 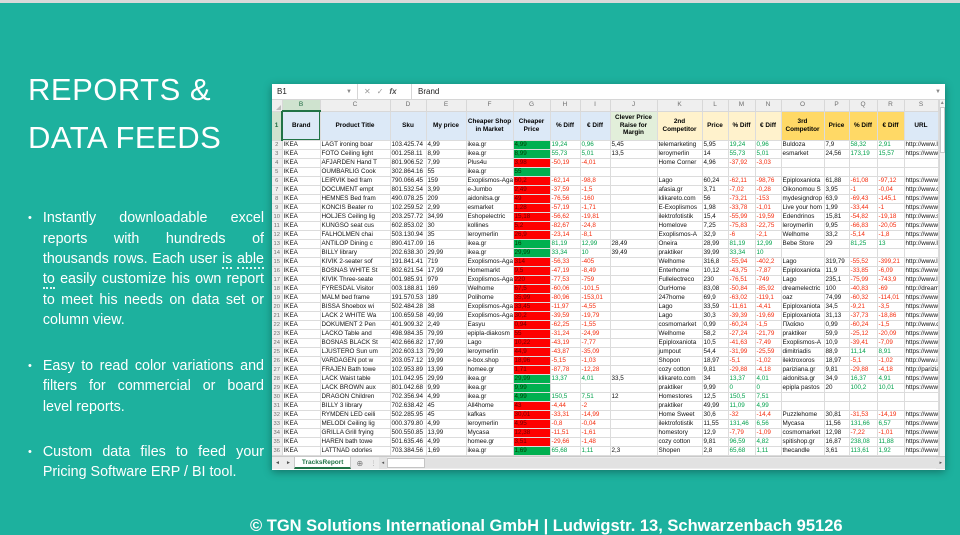 I want to click on cell: 8,99, so click(x=446, y=154).